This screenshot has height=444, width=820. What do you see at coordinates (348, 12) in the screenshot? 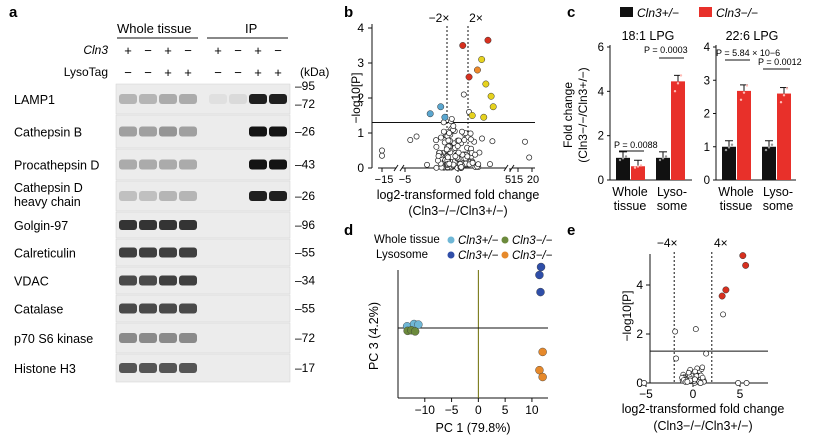
I see `panel-letter-b: b` at bounding box center [348, 12].